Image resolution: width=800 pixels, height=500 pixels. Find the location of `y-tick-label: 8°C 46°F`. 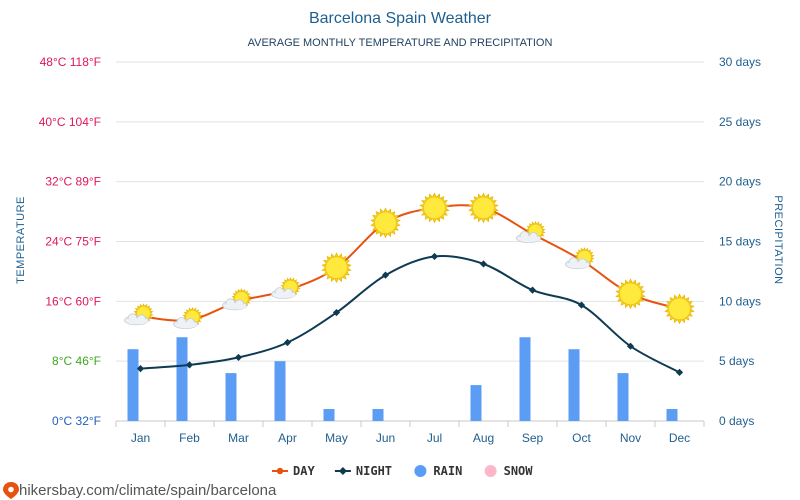

y-tick-label: 8°C 46°F is located at coordinates (76, 361).